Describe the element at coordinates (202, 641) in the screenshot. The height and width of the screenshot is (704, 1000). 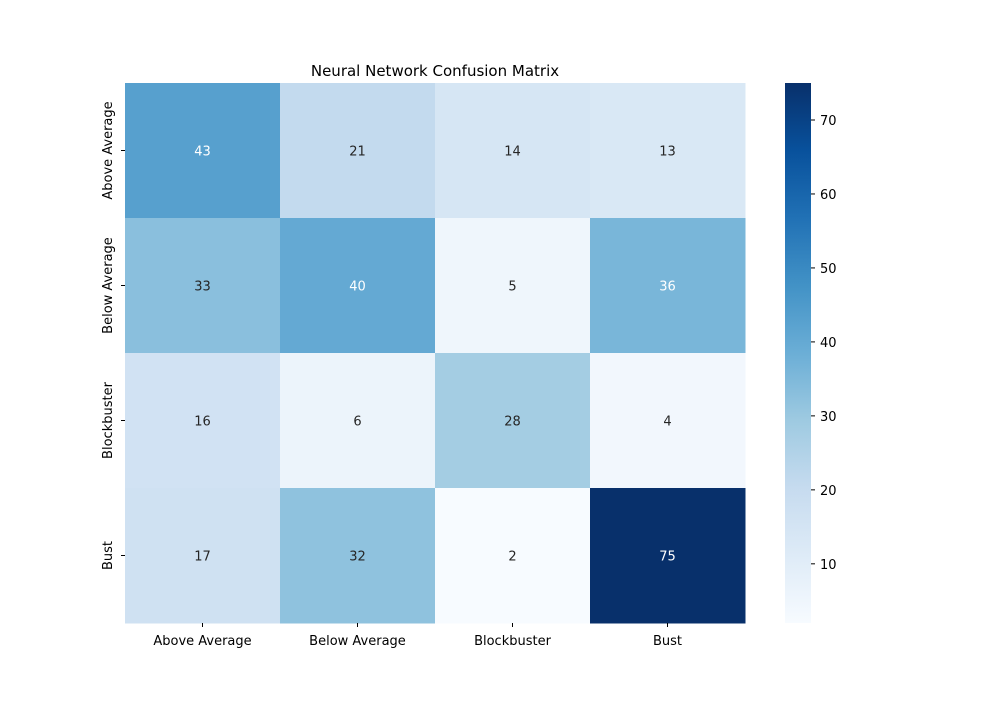
I see `x-tick-label: Above Average` at that location.